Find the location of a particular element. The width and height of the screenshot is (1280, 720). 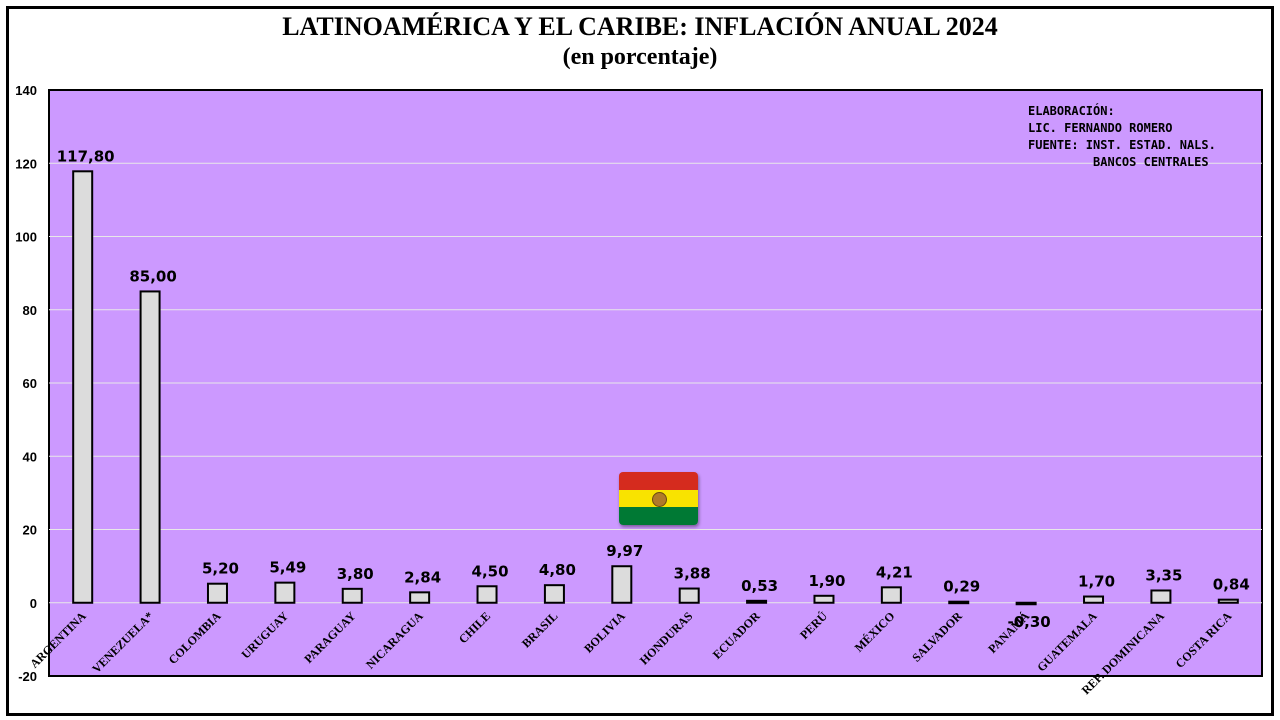

y-tick-label: 140 is located at coordinates (26, 90).